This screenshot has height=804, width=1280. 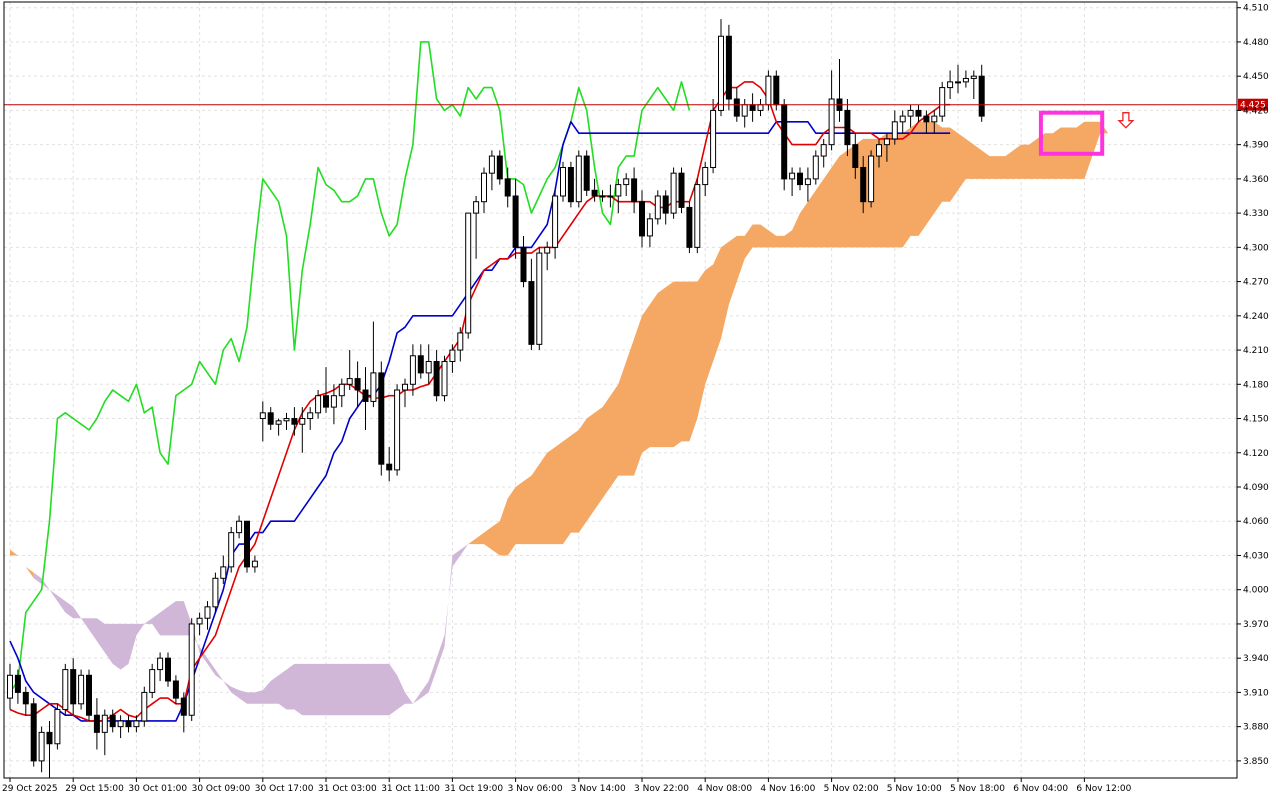 I want to click on current-price-badge, so click(x=1253, y=104).